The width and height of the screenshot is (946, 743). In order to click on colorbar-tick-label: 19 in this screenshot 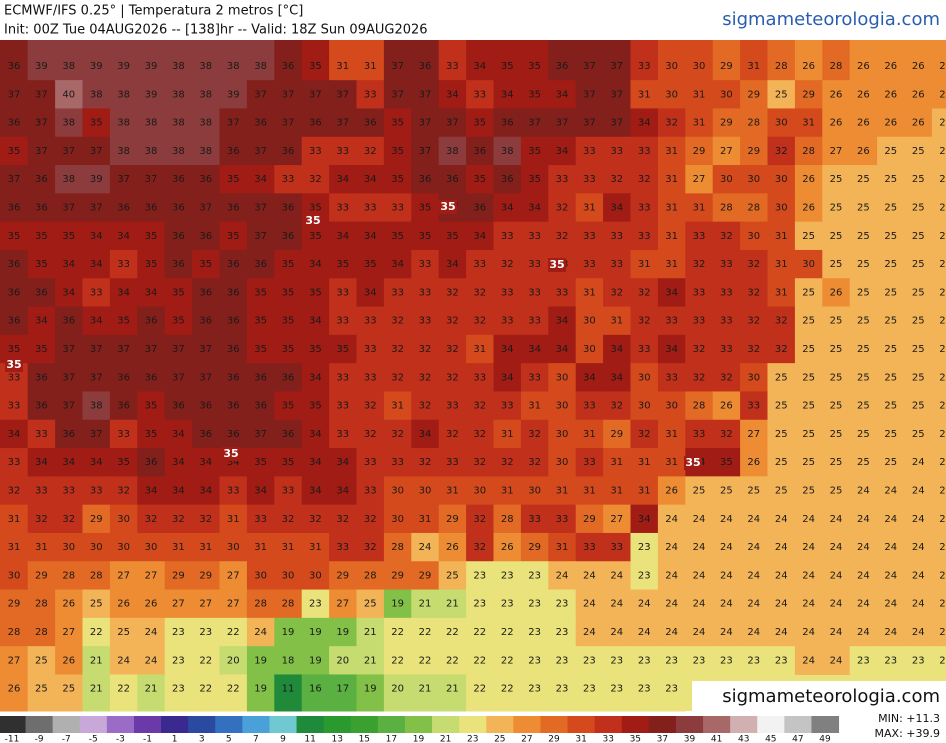, I will do `click(419, 739)`.